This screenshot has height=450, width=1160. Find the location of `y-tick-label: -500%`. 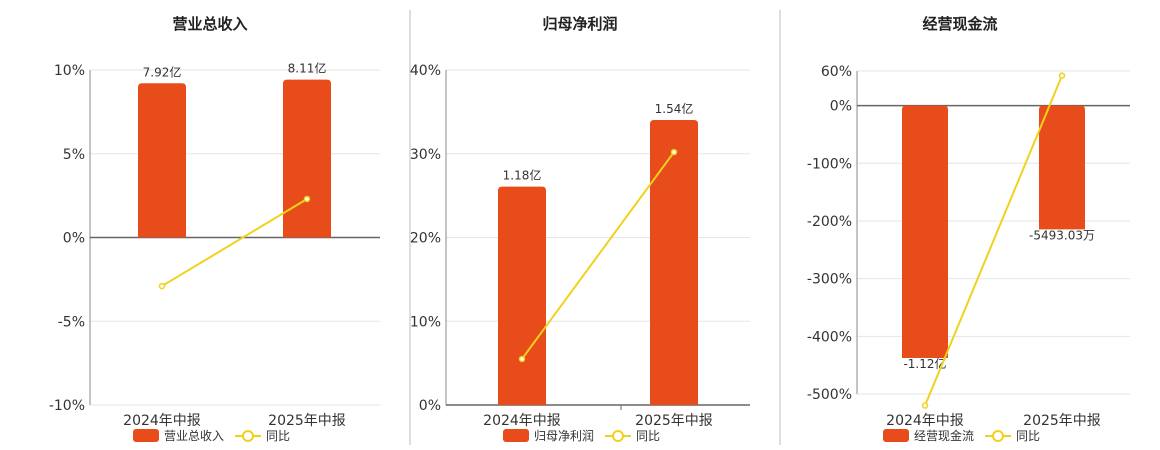

y-tick-label: -500% is located at coordinates (829, 395).